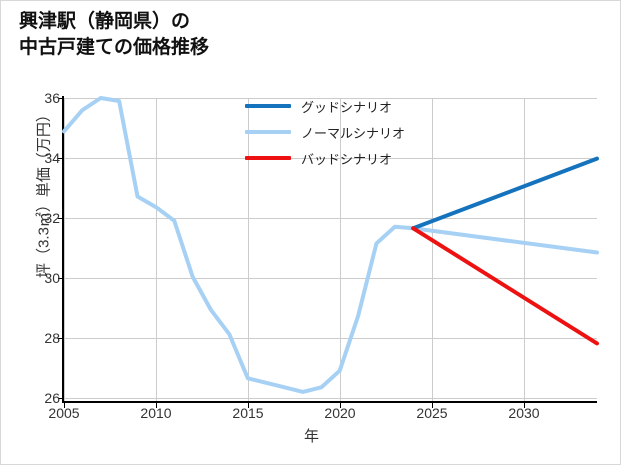 This screenshot has width=621, height=466. What do you see at coordinates (52, 398) in the screenshot?
I see `y-tick-label-26: 26` at bounding box center [52, 398].